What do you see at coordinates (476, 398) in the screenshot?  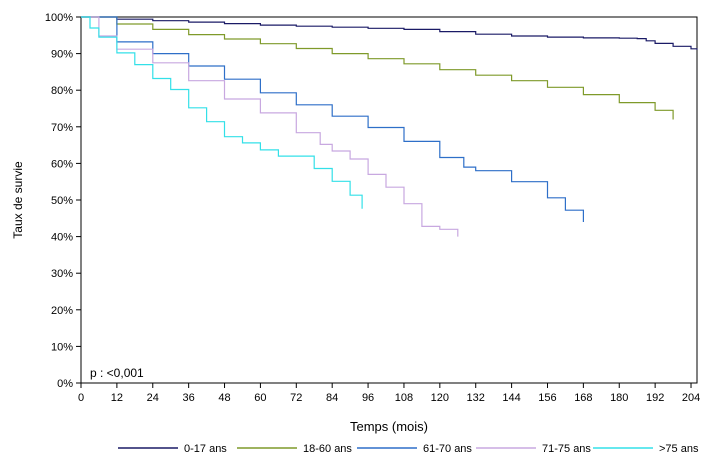 I see `x-tick-label: 132` at bounding box center [476, 398].